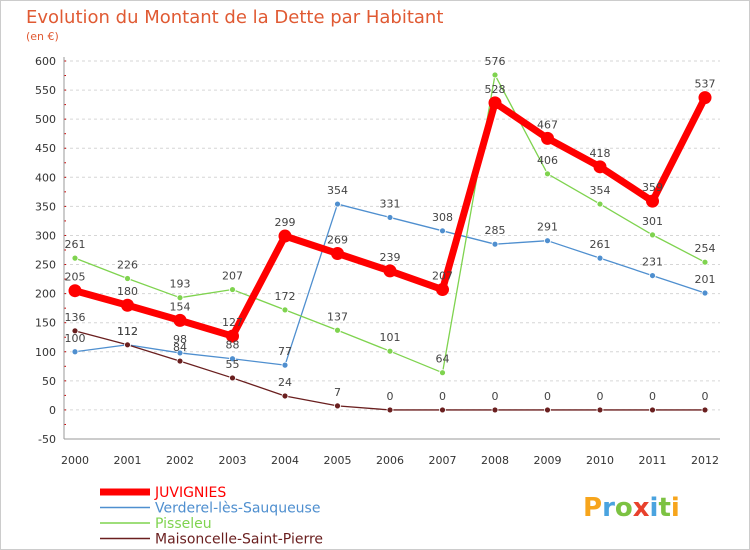  What do you see at coordinates (652, 187) in the screenshot?
I see `data-label: 359` at bounding box center [652, 187].